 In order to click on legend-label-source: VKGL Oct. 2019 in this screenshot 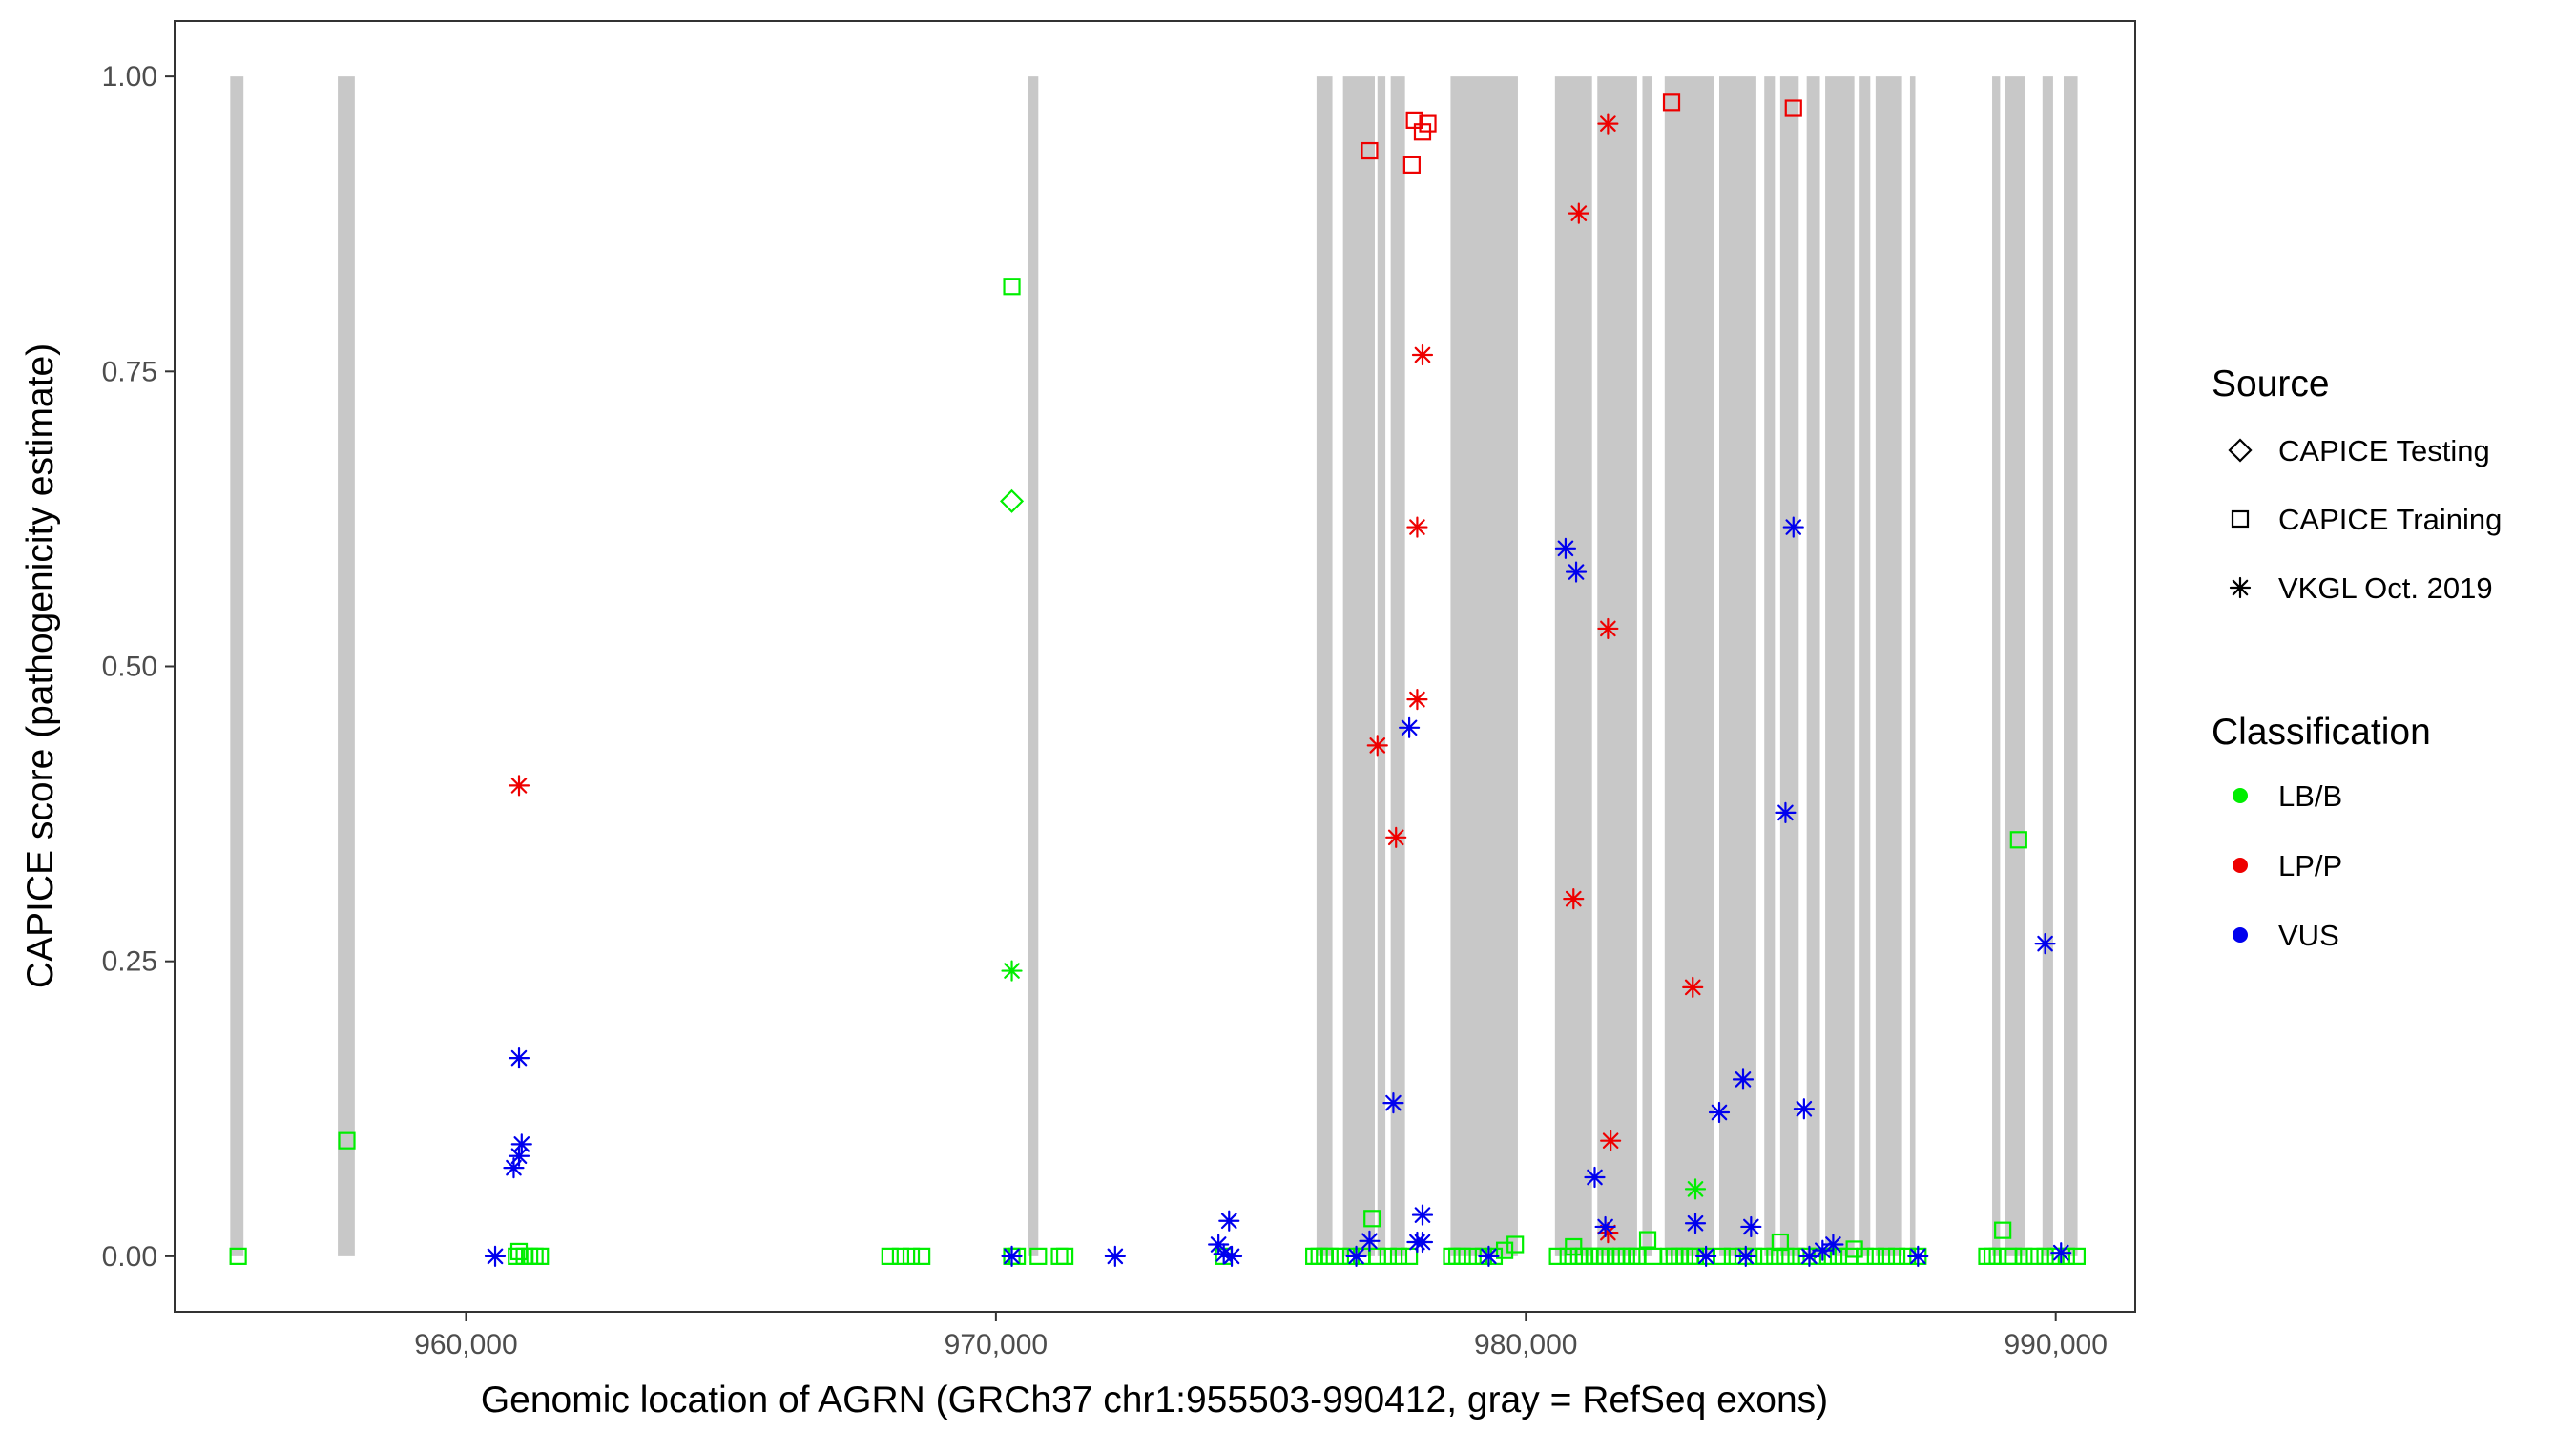, I will do `click(2385, 588)`.